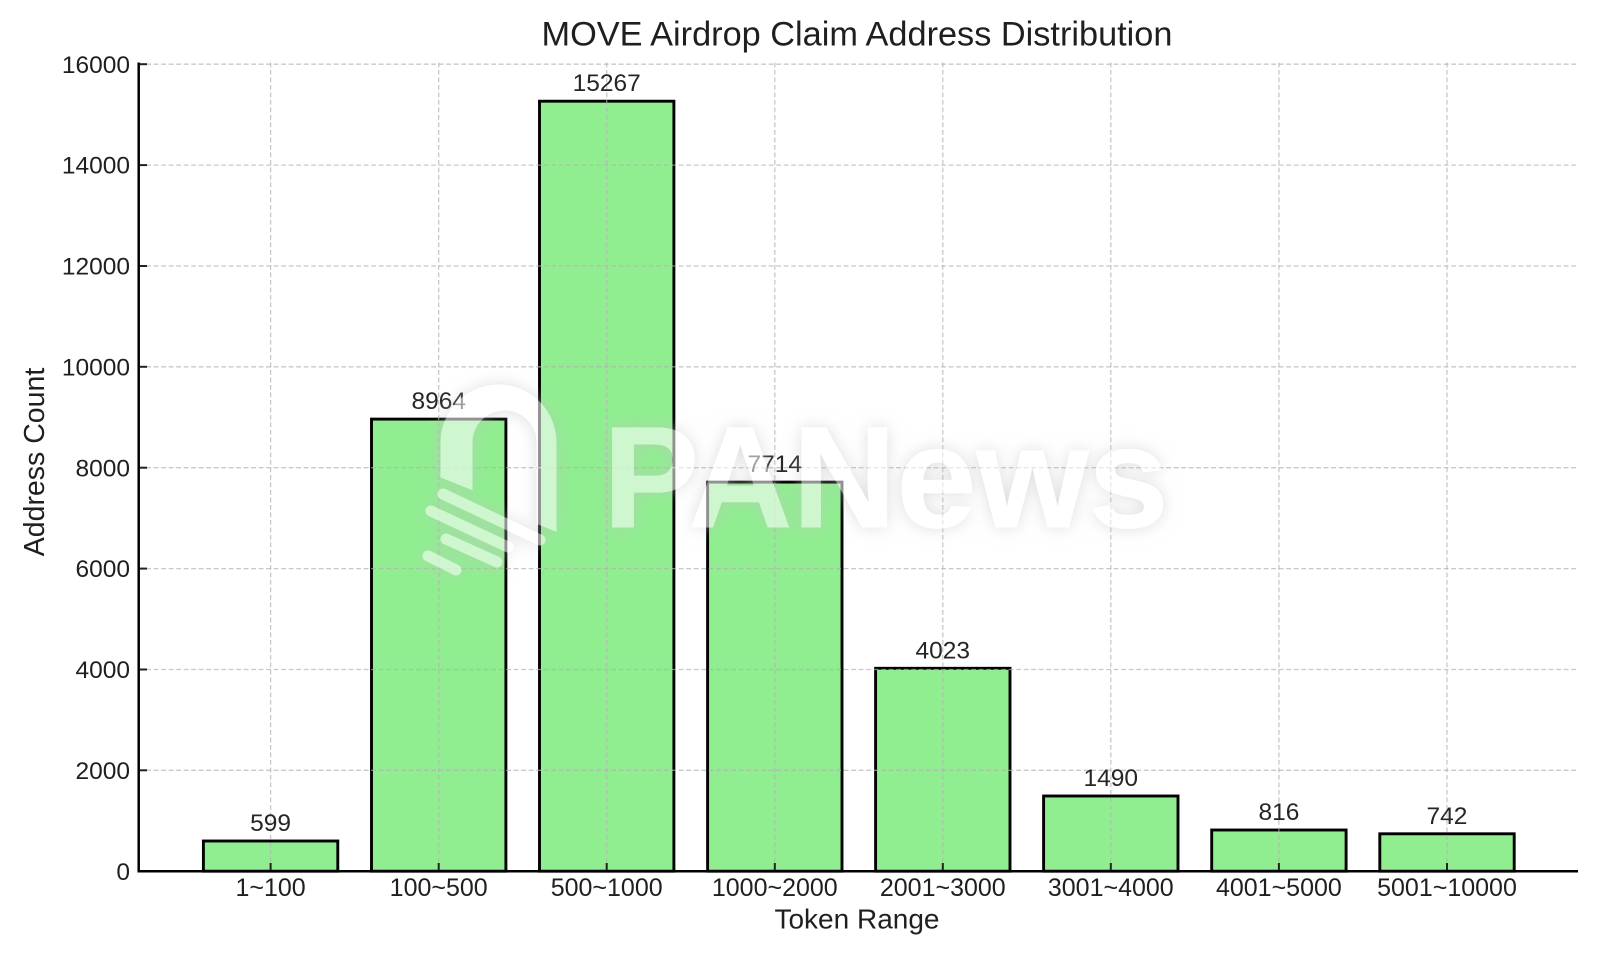 The width and height of the screenshot is (1600, 960). I want to click on svg-text: Address Count, so click(35, 462).